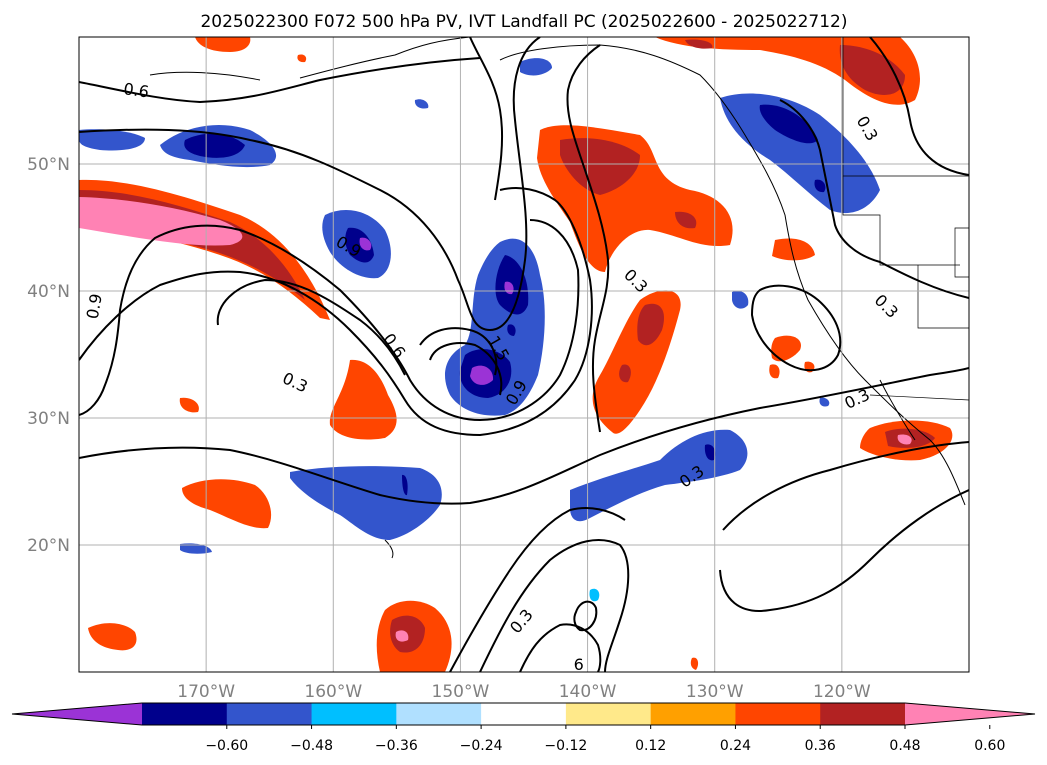  What do you see at coordinates (205, 76) in the screenshot?
I see `aleutian-coast` at bounding box center [205, 76].